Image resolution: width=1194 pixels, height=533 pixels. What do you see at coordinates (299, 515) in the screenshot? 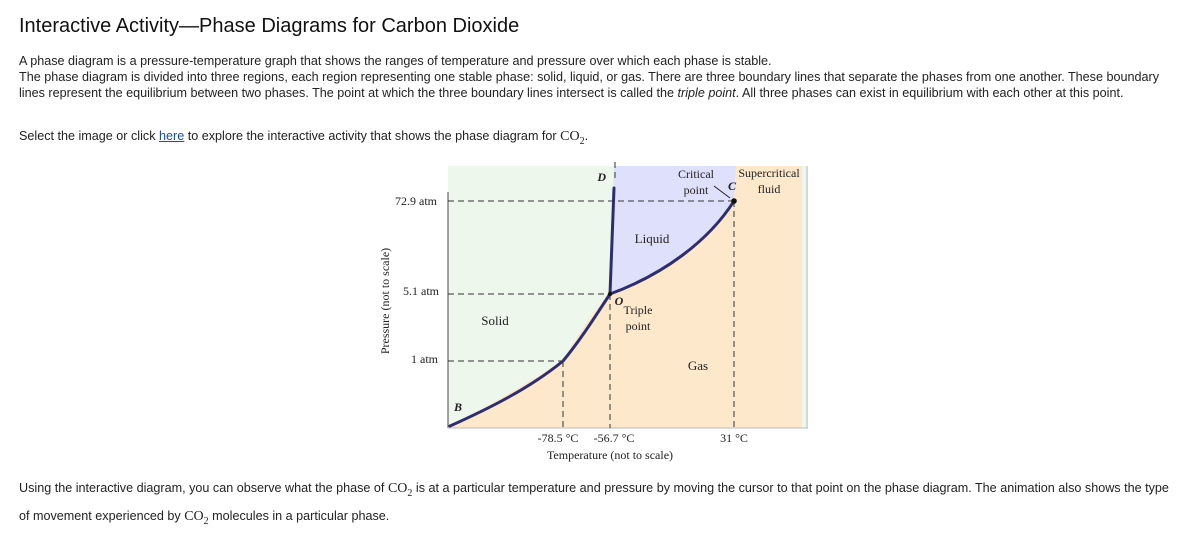
I see `bottom-after: molecules in a particular phase.` at bounding box center [299, 515].